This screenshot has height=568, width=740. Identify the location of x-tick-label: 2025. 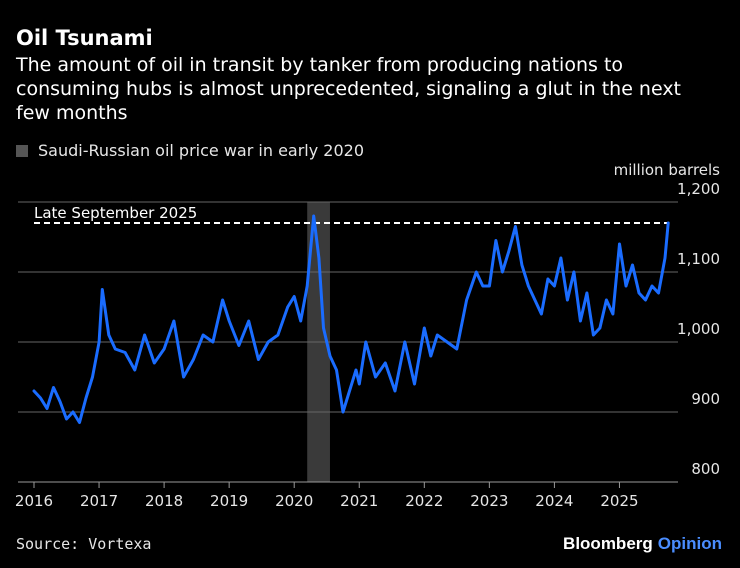
(619, 501).